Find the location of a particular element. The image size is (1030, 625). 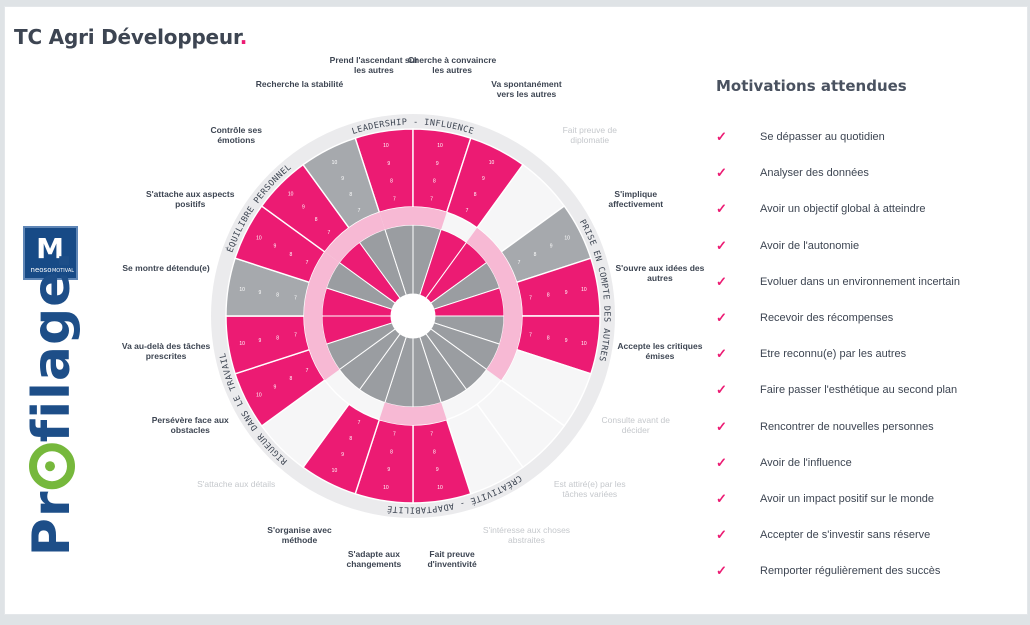

motivation-item: ✓ Avoir de l'autonomie is located at coordinates (787, 246).